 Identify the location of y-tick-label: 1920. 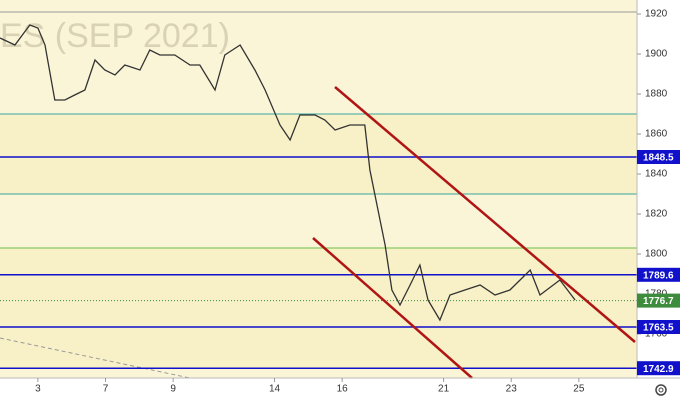
(656, 14).